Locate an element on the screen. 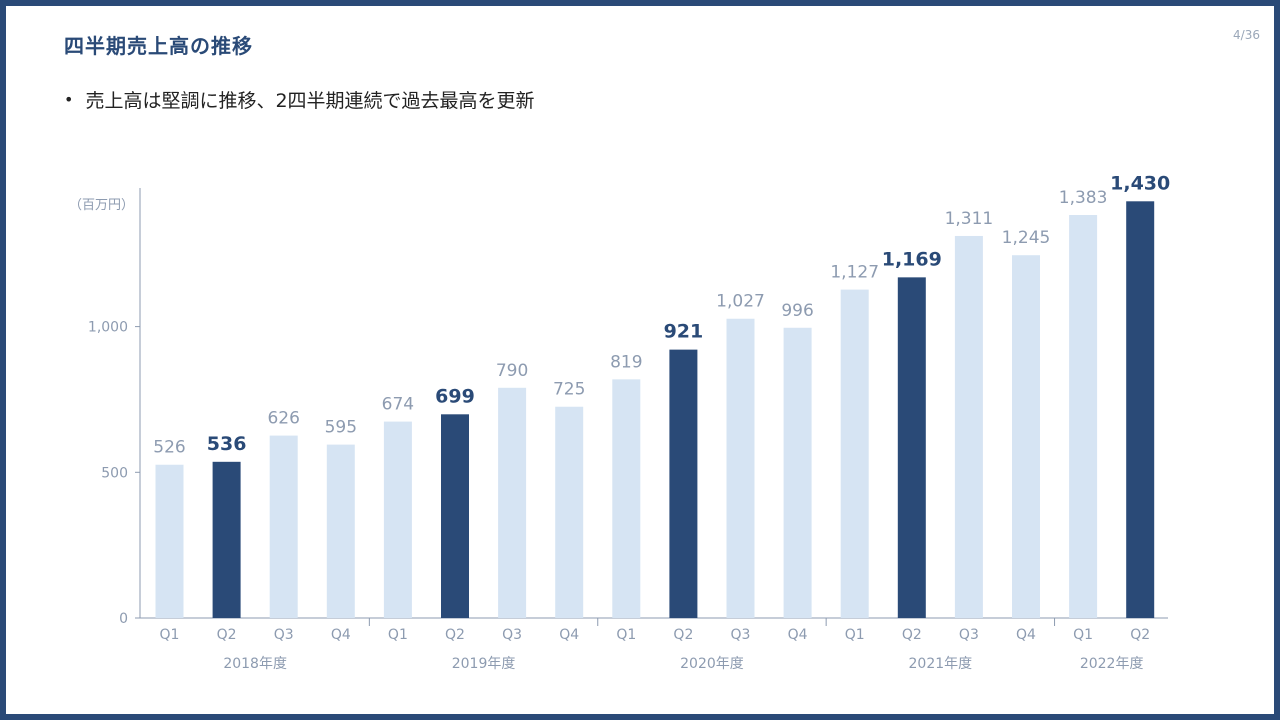  x-group-label: 2020年度 is located at coordinates (712, 664).